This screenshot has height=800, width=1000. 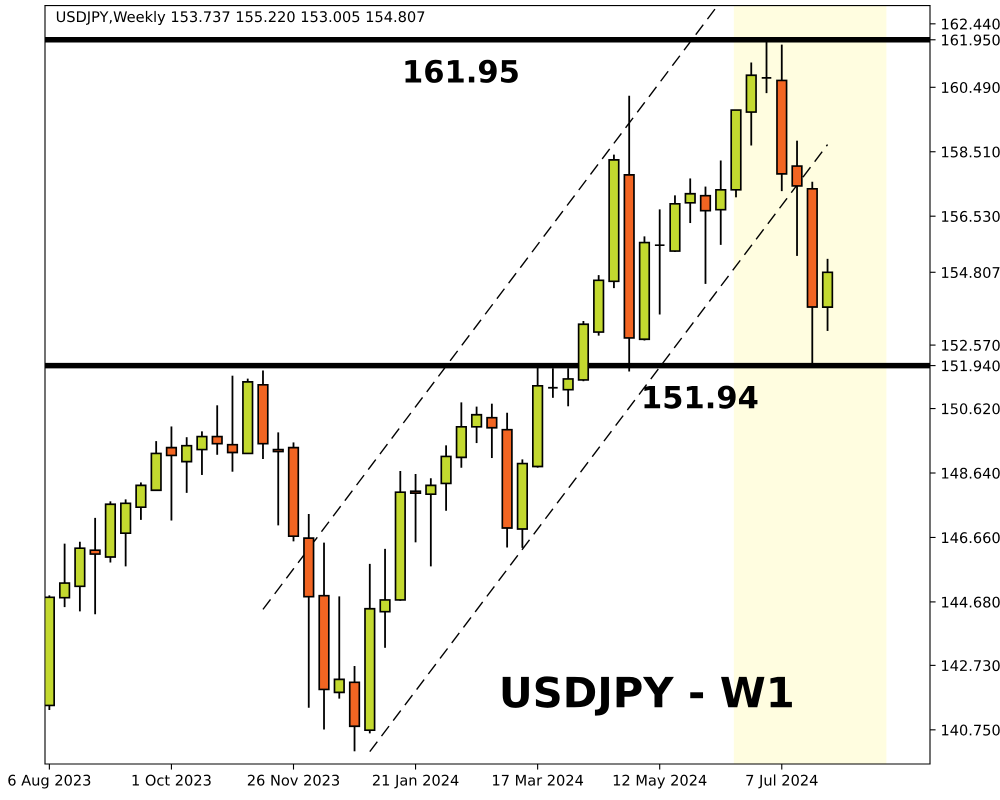 What do you see at coordinates (971, 408) in the screenshot?
I see `y-tick-label: 150.620` at bounding box center [971, 408].